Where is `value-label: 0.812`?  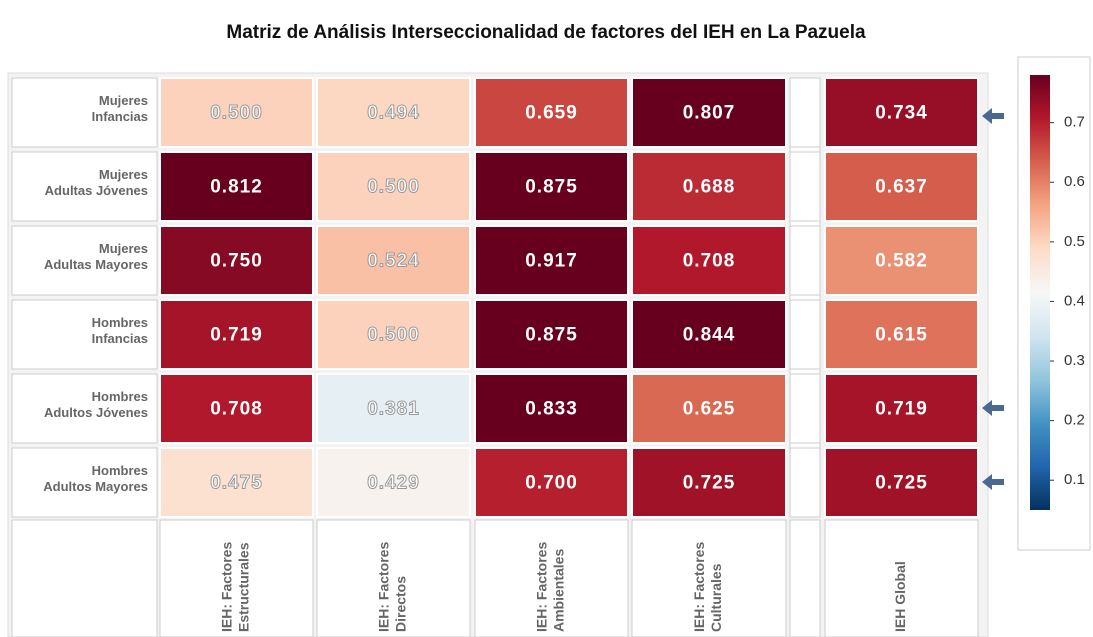
value-label: 0.812 is located at coordinates (236, 187).